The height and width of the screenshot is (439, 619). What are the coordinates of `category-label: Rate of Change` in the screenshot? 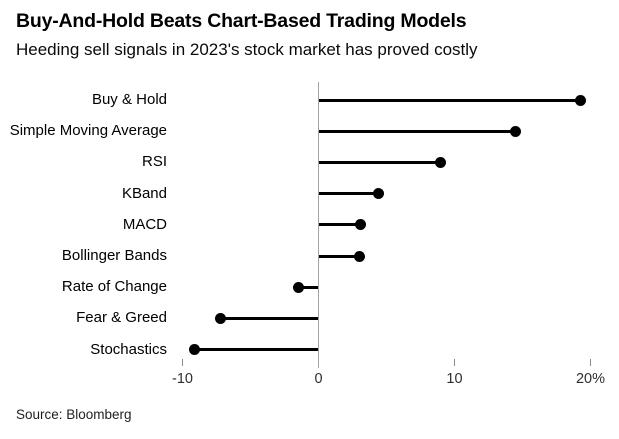 It's located at (114, 287).